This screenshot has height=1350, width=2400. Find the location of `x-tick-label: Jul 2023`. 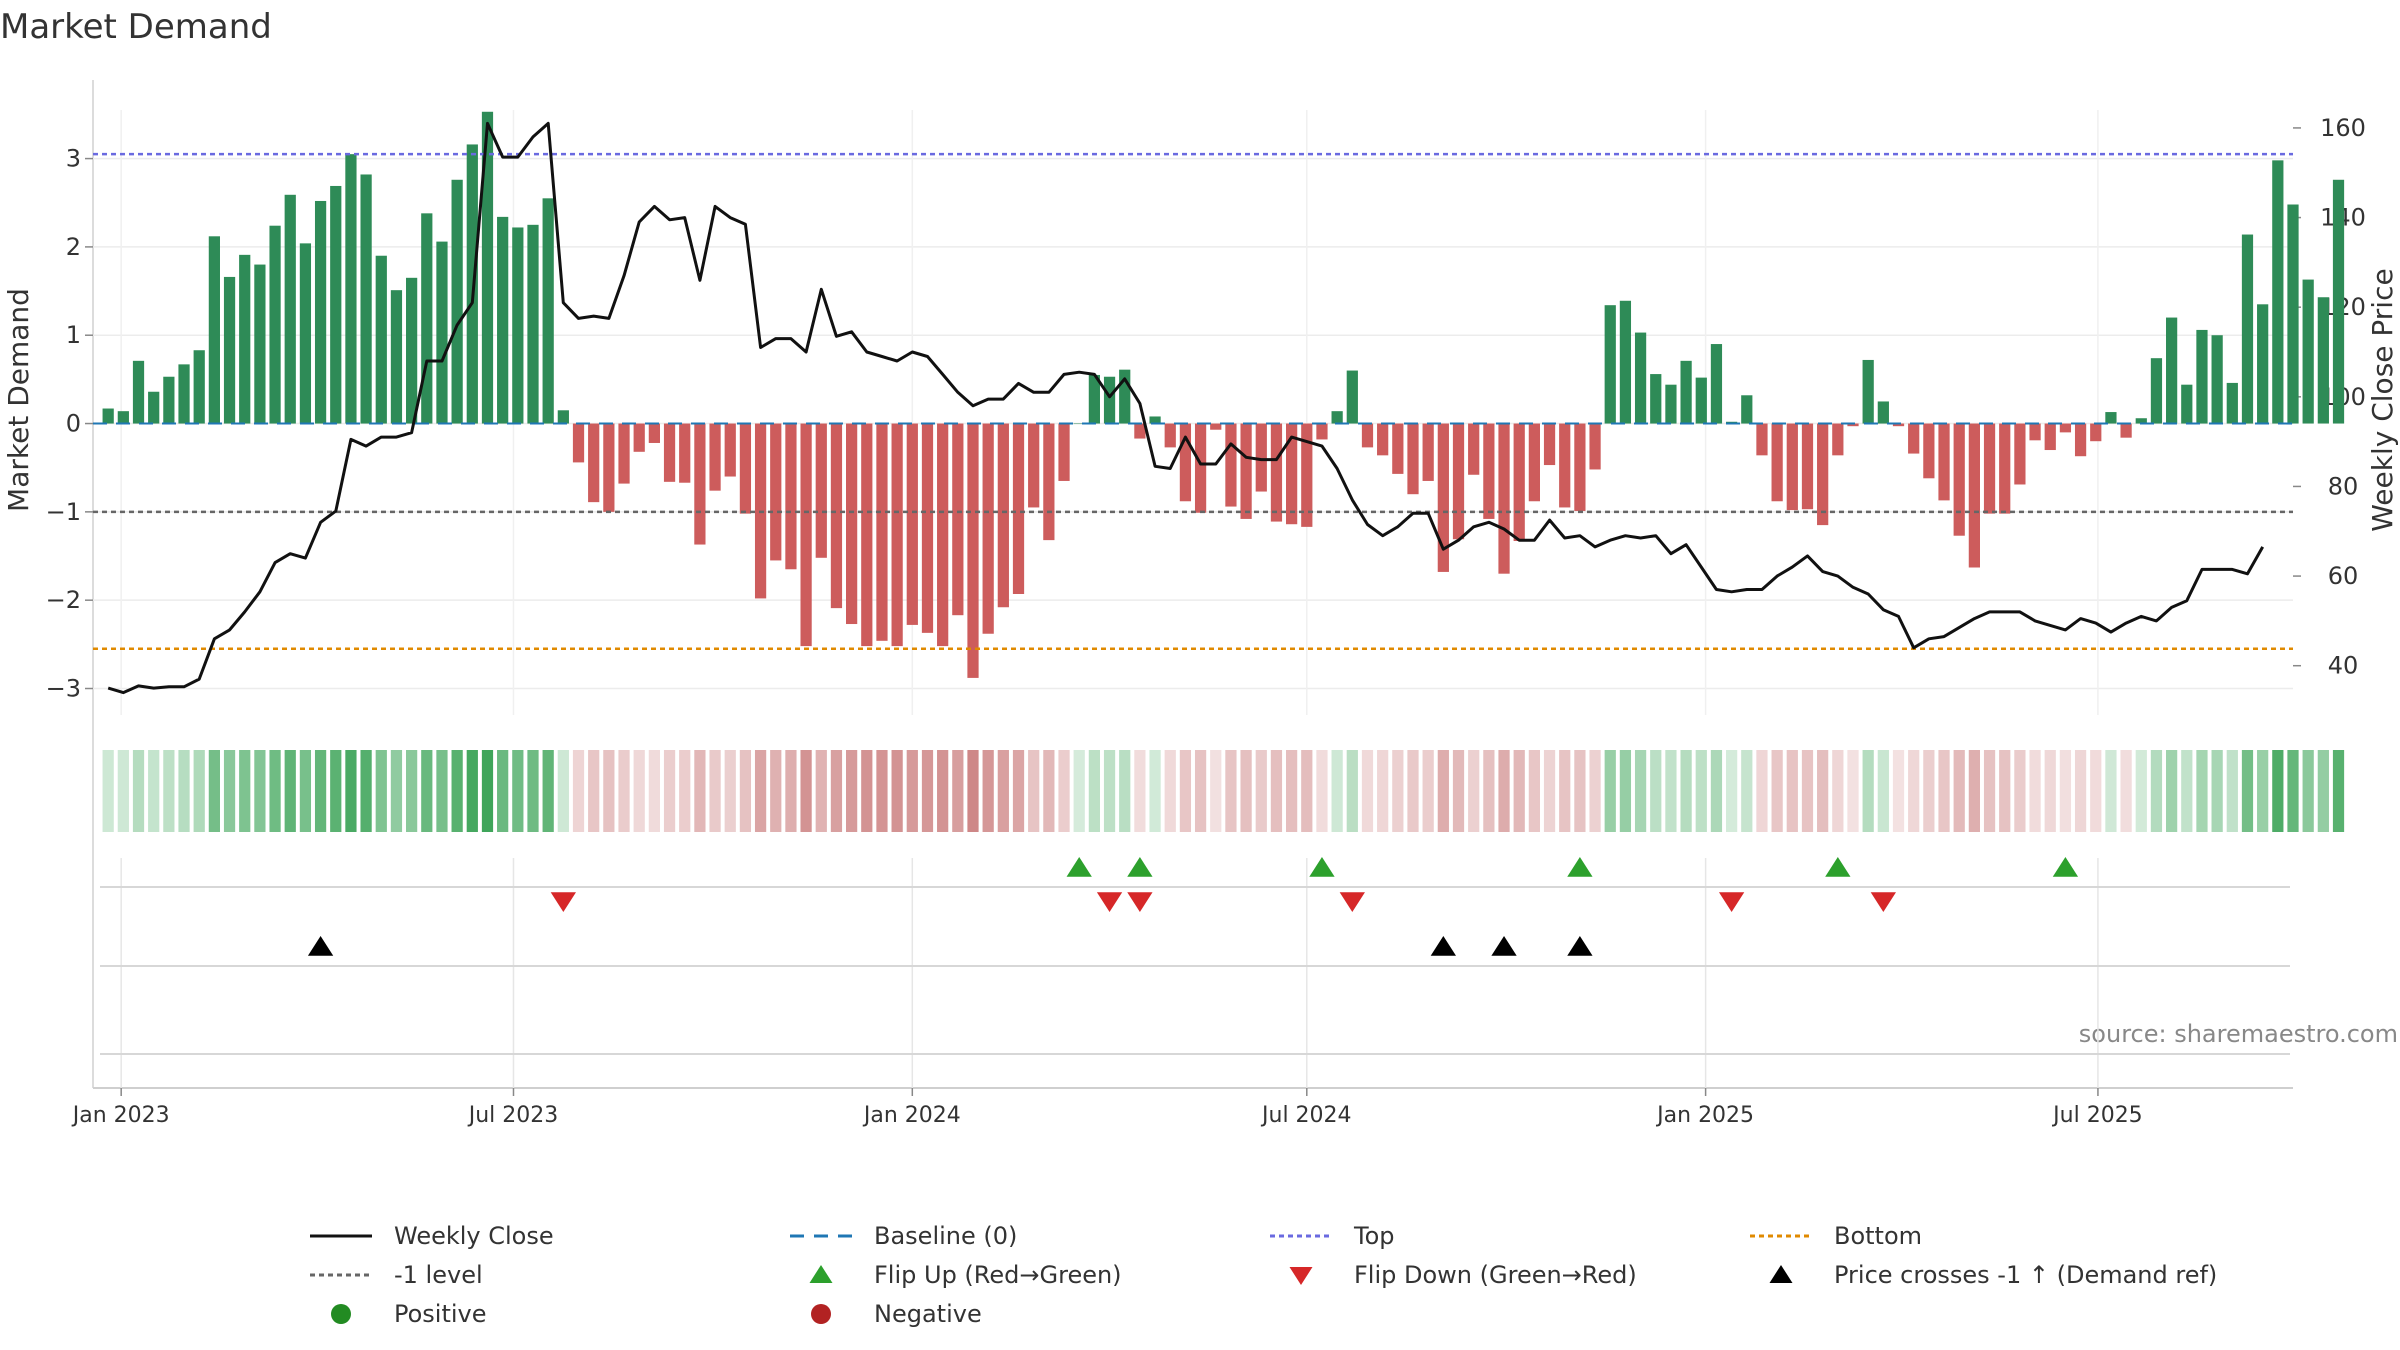

x-tick-label: Jul 2023 is located at coordinates (513, 1115).